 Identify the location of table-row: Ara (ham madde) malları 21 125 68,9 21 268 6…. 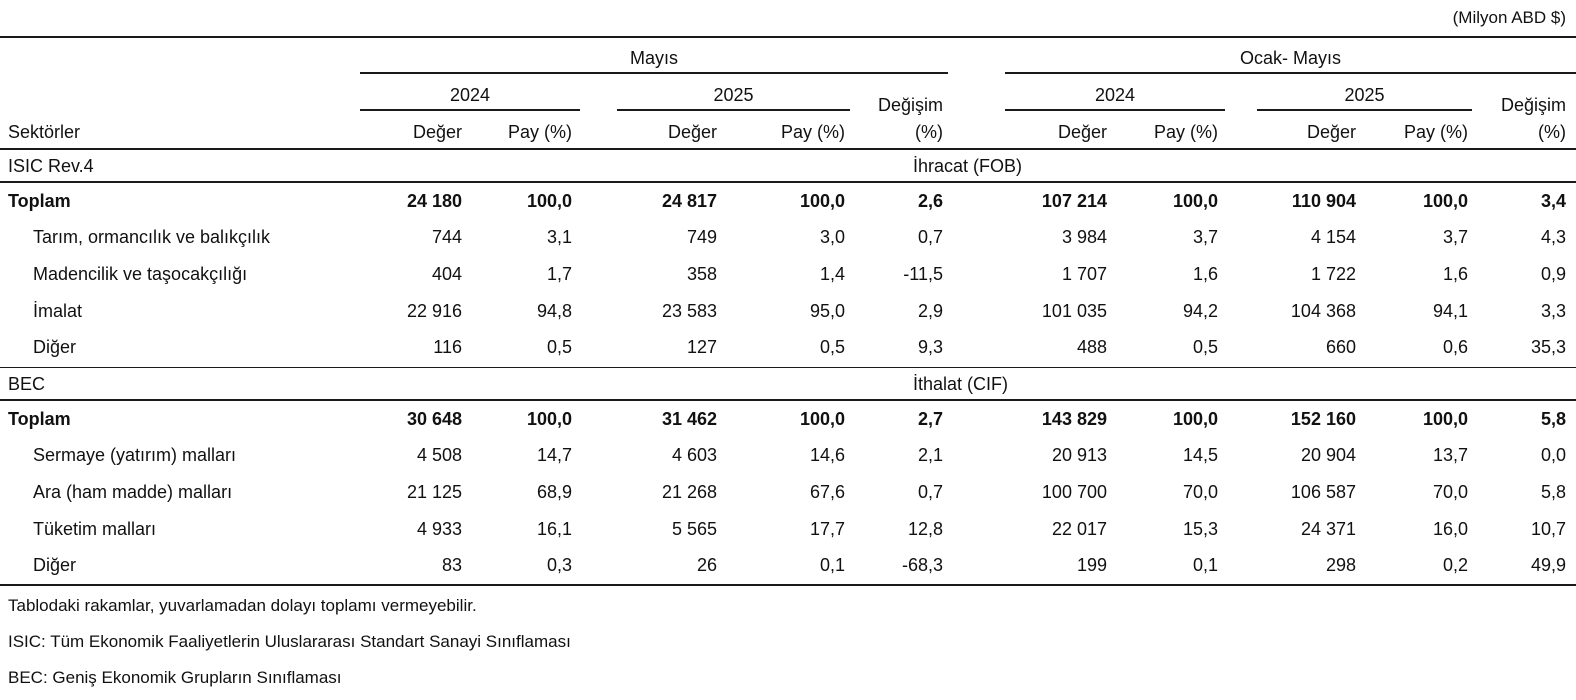
(788, 492).